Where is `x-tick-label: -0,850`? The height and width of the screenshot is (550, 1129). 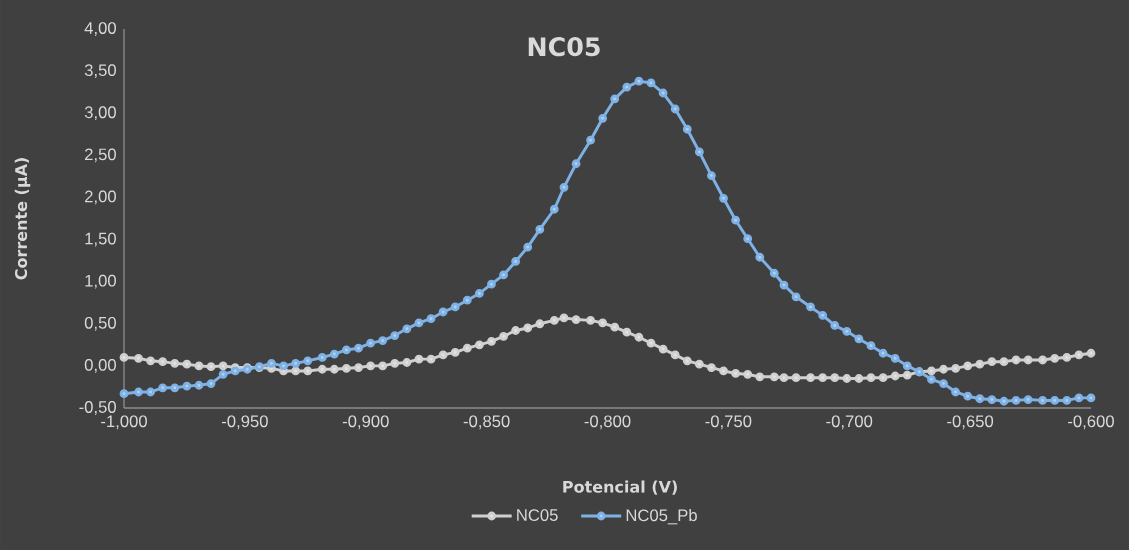 x-tick-label: -0,850 is located at coordinates (486, 422).